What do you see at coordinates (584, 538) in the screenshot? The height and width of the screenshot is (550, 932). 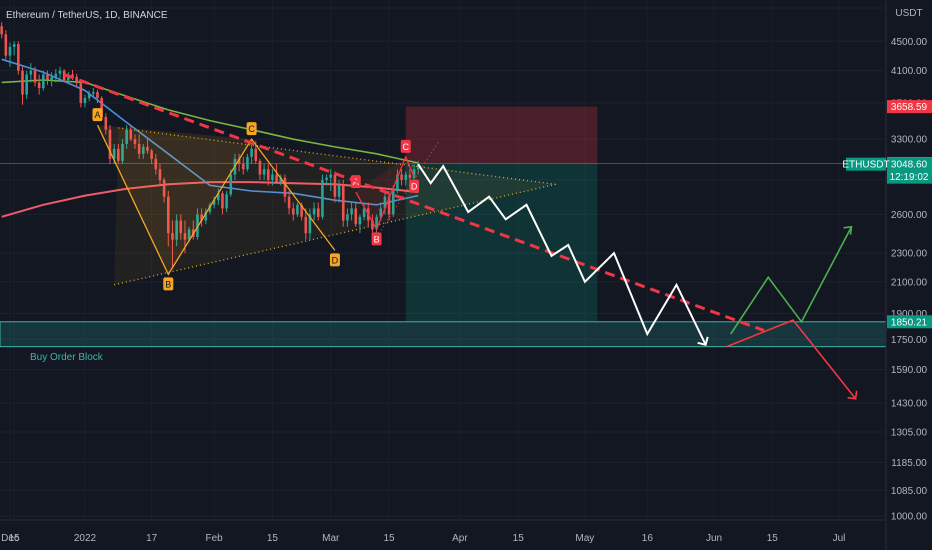 I see `time-tick-label: May` at bounding box center [584, 538].